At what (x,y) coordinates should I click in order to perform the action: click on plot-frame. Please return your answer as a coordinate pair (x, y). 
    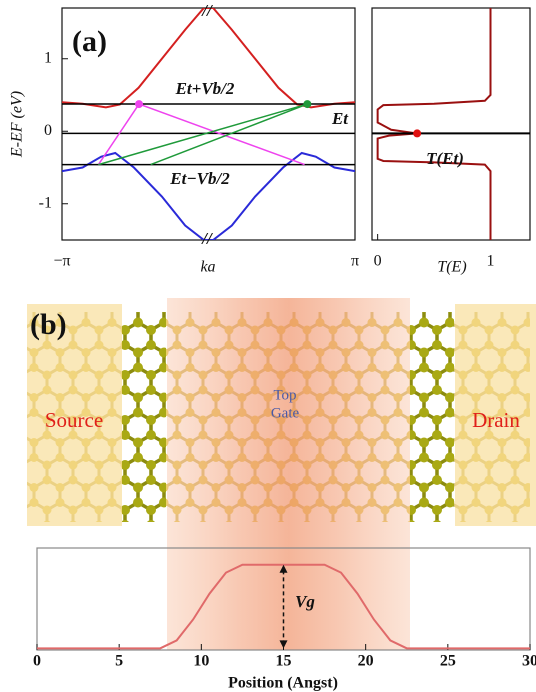
    Looking at the image, I should click on (451, 124).